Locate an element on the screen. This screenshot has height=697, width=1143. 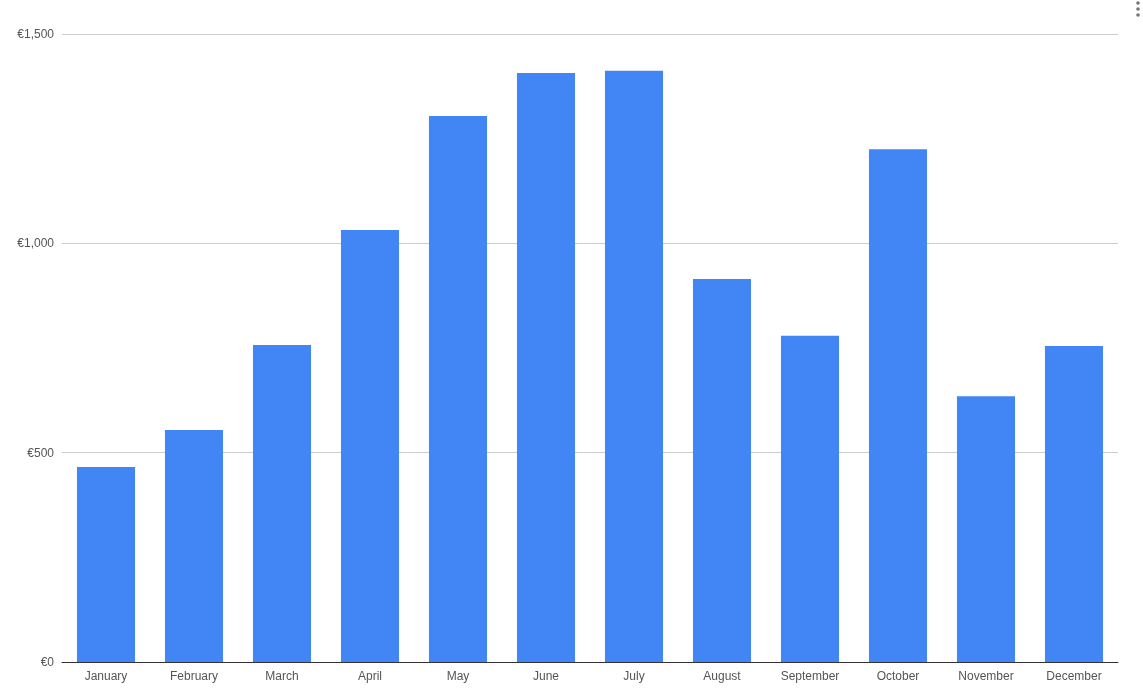
x-tick-label: July is located at coordinates (634, 676).